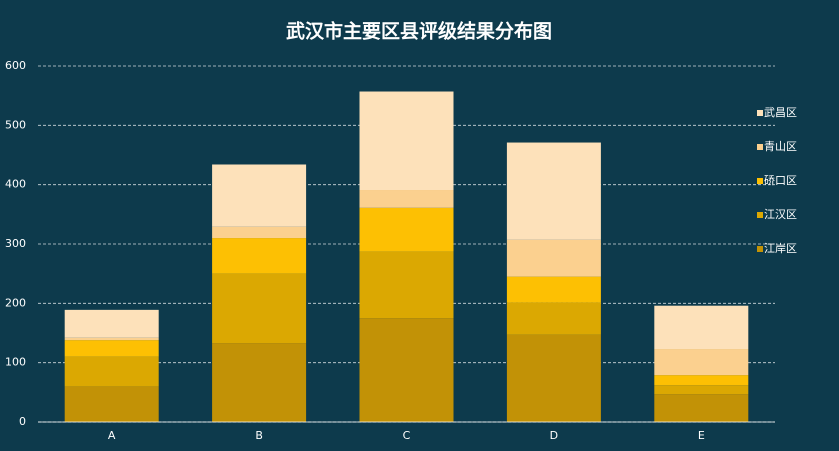 Image resolution: width=839 pixels, height=451 pixels. What do you see at coordinates (780, 146) in the screenshot?
I see `legend-label: 青山区` at bounding box center [780, 146].